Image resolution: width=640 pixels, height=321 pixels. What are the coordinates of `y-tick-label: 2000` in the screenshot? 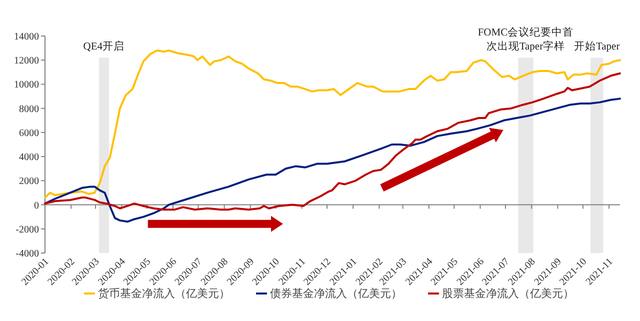 It's located at (29, 182).